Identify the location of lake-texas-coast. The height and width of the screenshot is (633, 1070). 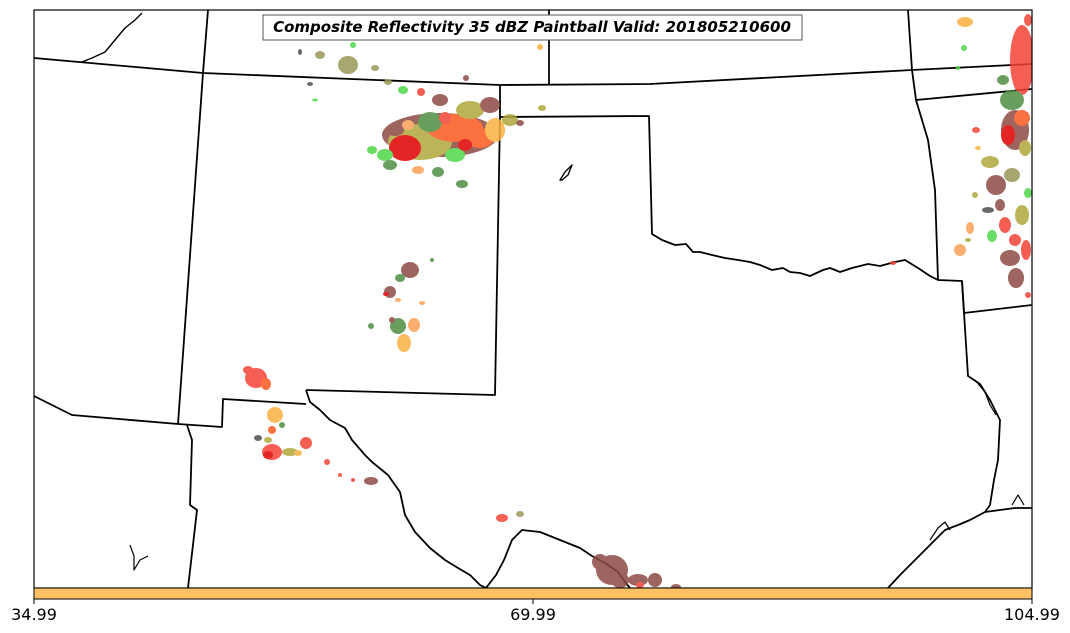
(940, 531).